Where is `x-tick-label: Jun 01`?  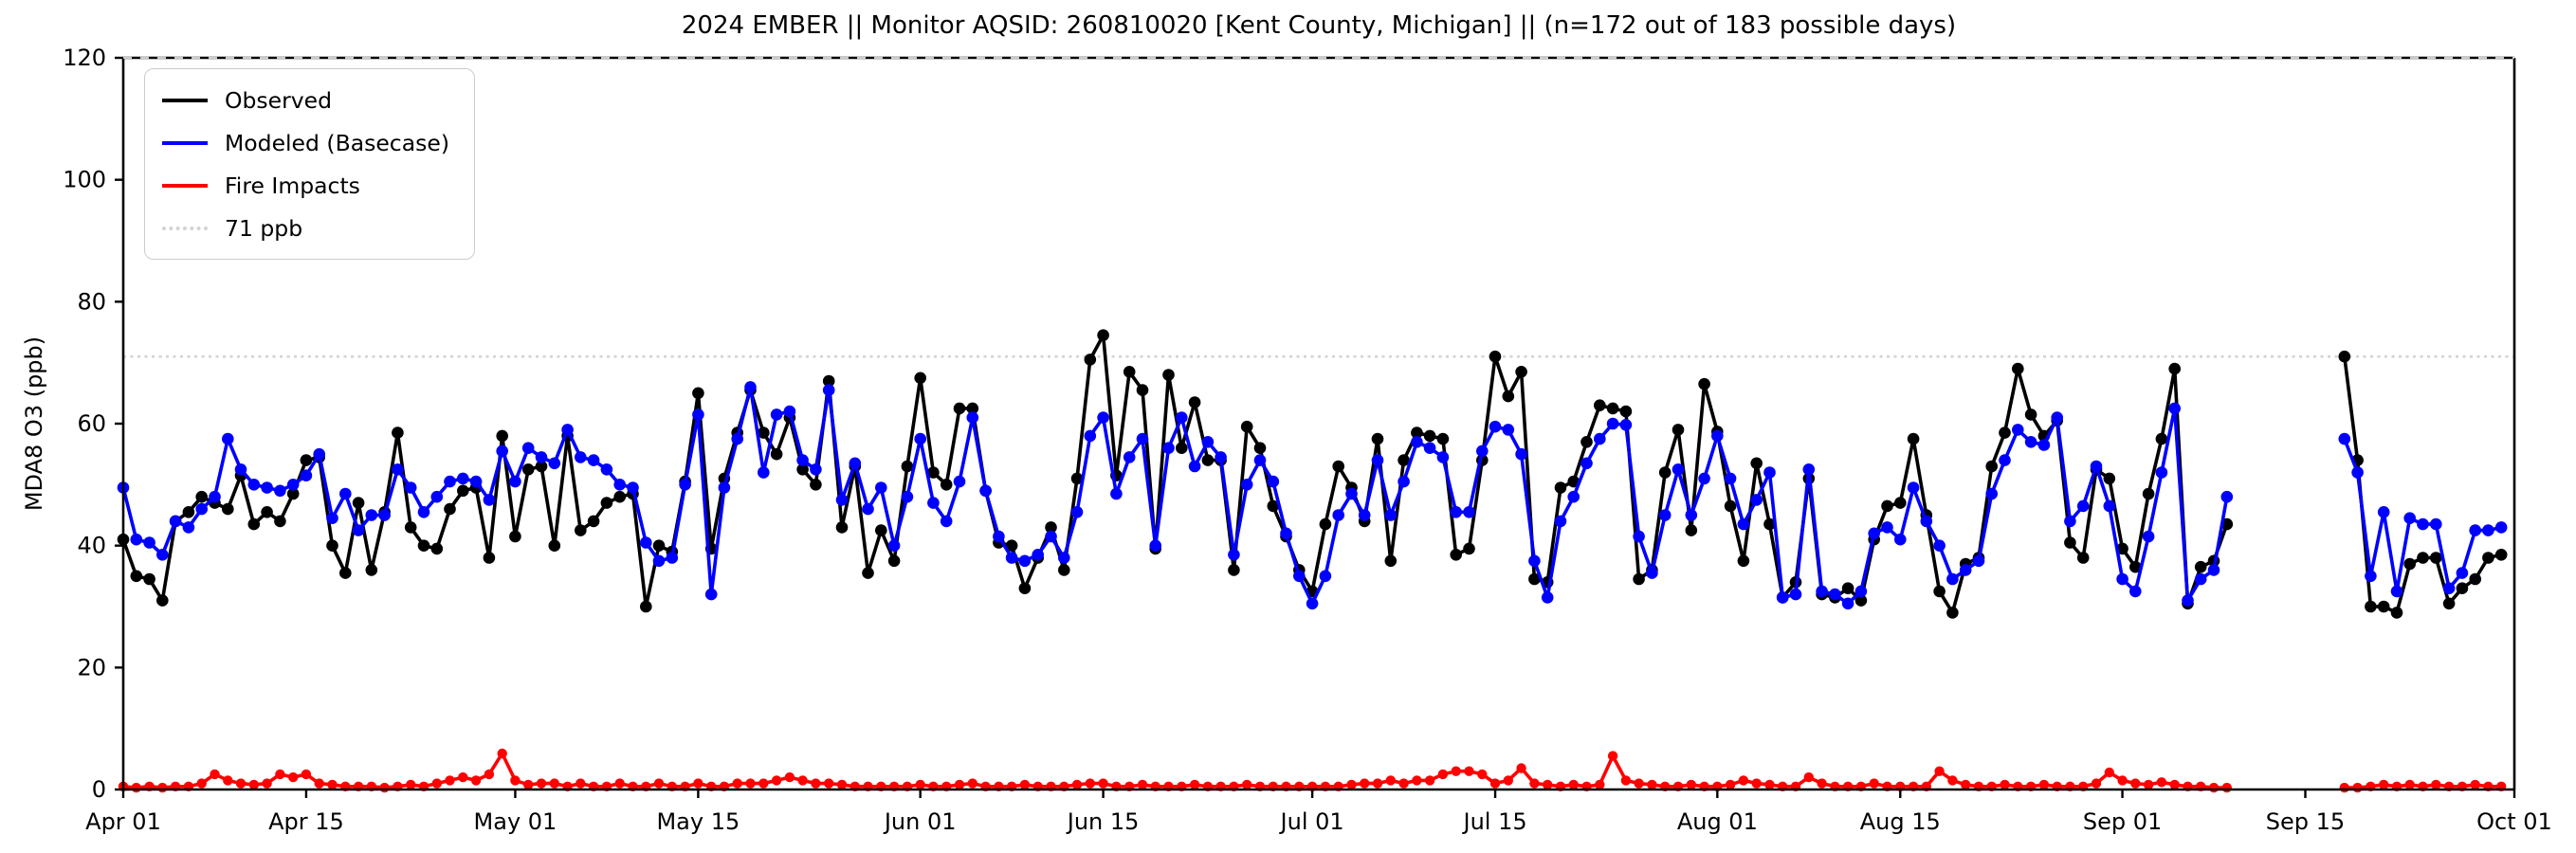
x-tick-label: Jun 01 is located at coordinates (920, 821).